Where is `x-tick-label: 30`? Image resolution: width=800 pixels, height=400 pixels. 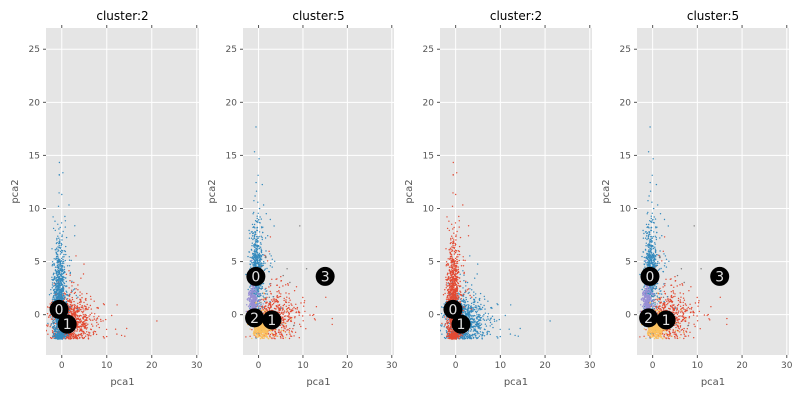 x-tick-label: 30 is located at coordinates (392, 366).